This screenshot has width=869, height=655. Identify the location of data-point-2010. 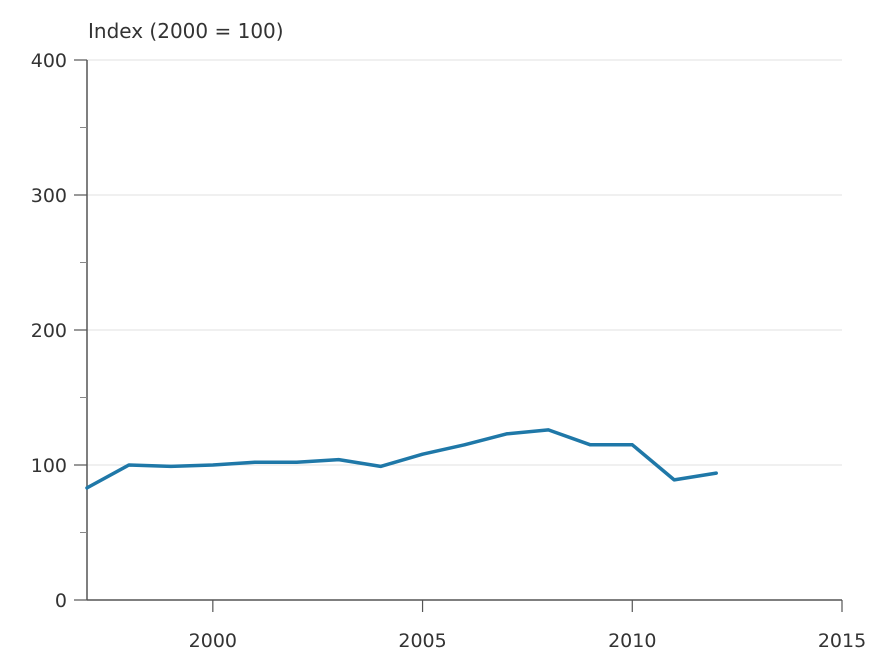
(632, 445).